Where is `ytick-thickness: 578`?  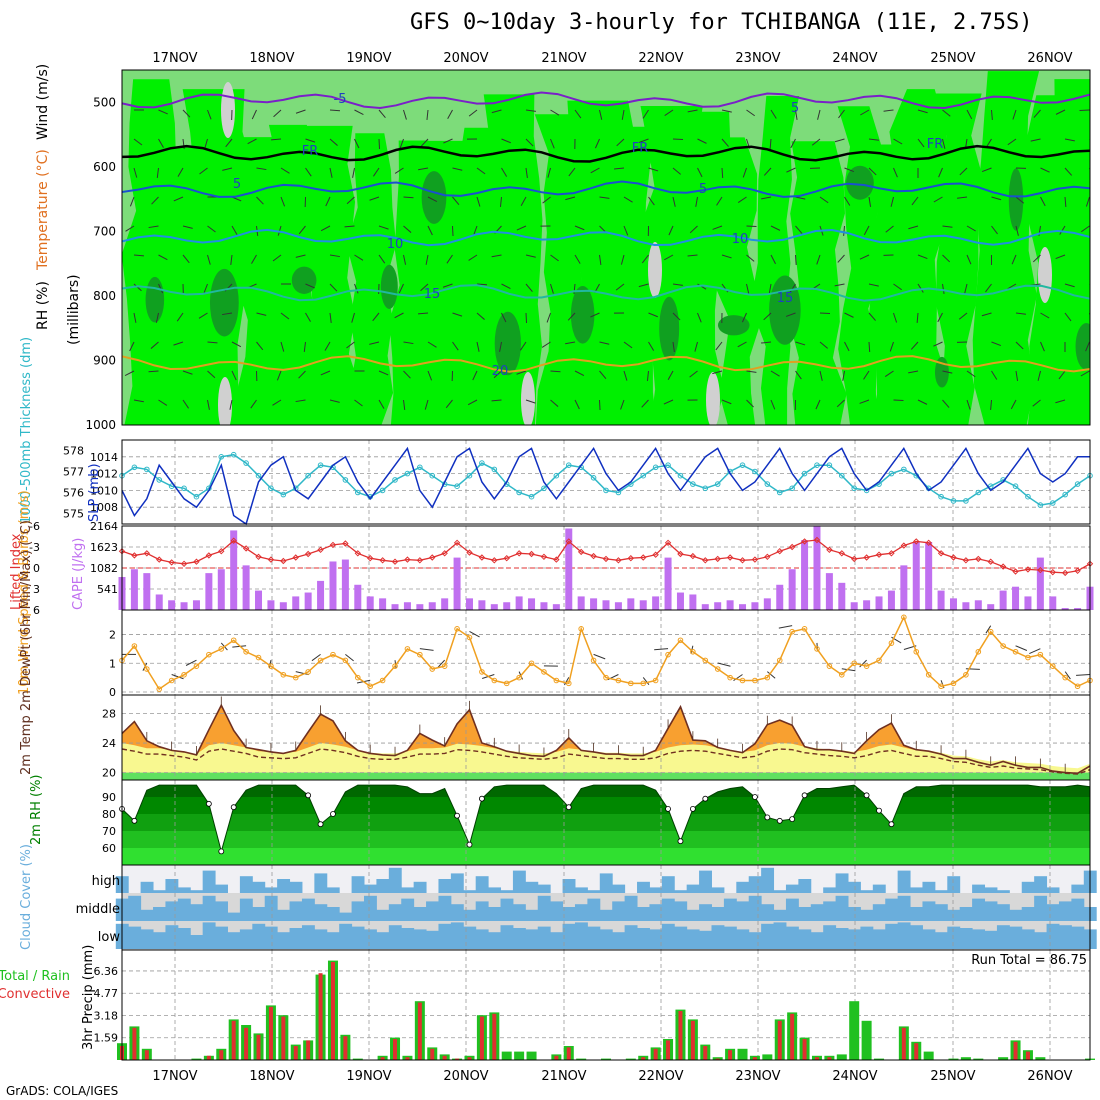 ytick-thickness: 578 is located at coordinates (73, 451).